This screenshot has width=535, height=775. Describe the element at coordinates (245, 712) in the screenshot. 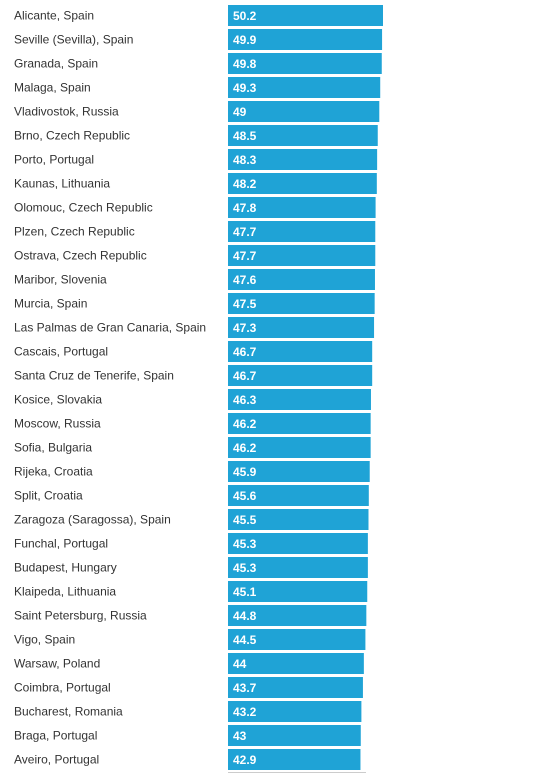

I see `value-label: 43.2` at that location.